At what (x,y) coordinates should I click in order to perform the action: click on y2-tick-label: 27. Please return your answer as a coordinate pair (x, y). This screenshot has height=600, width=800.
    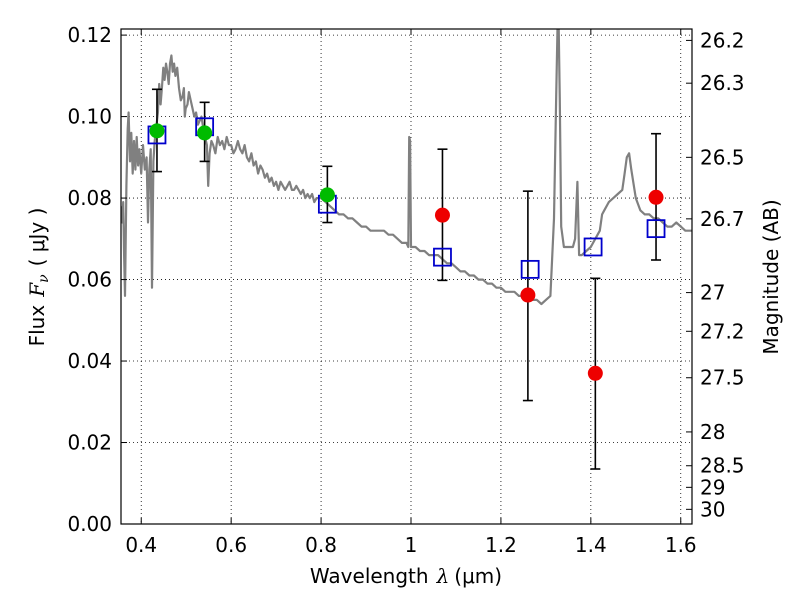
    Looking at the image, I should click on (712, 293).